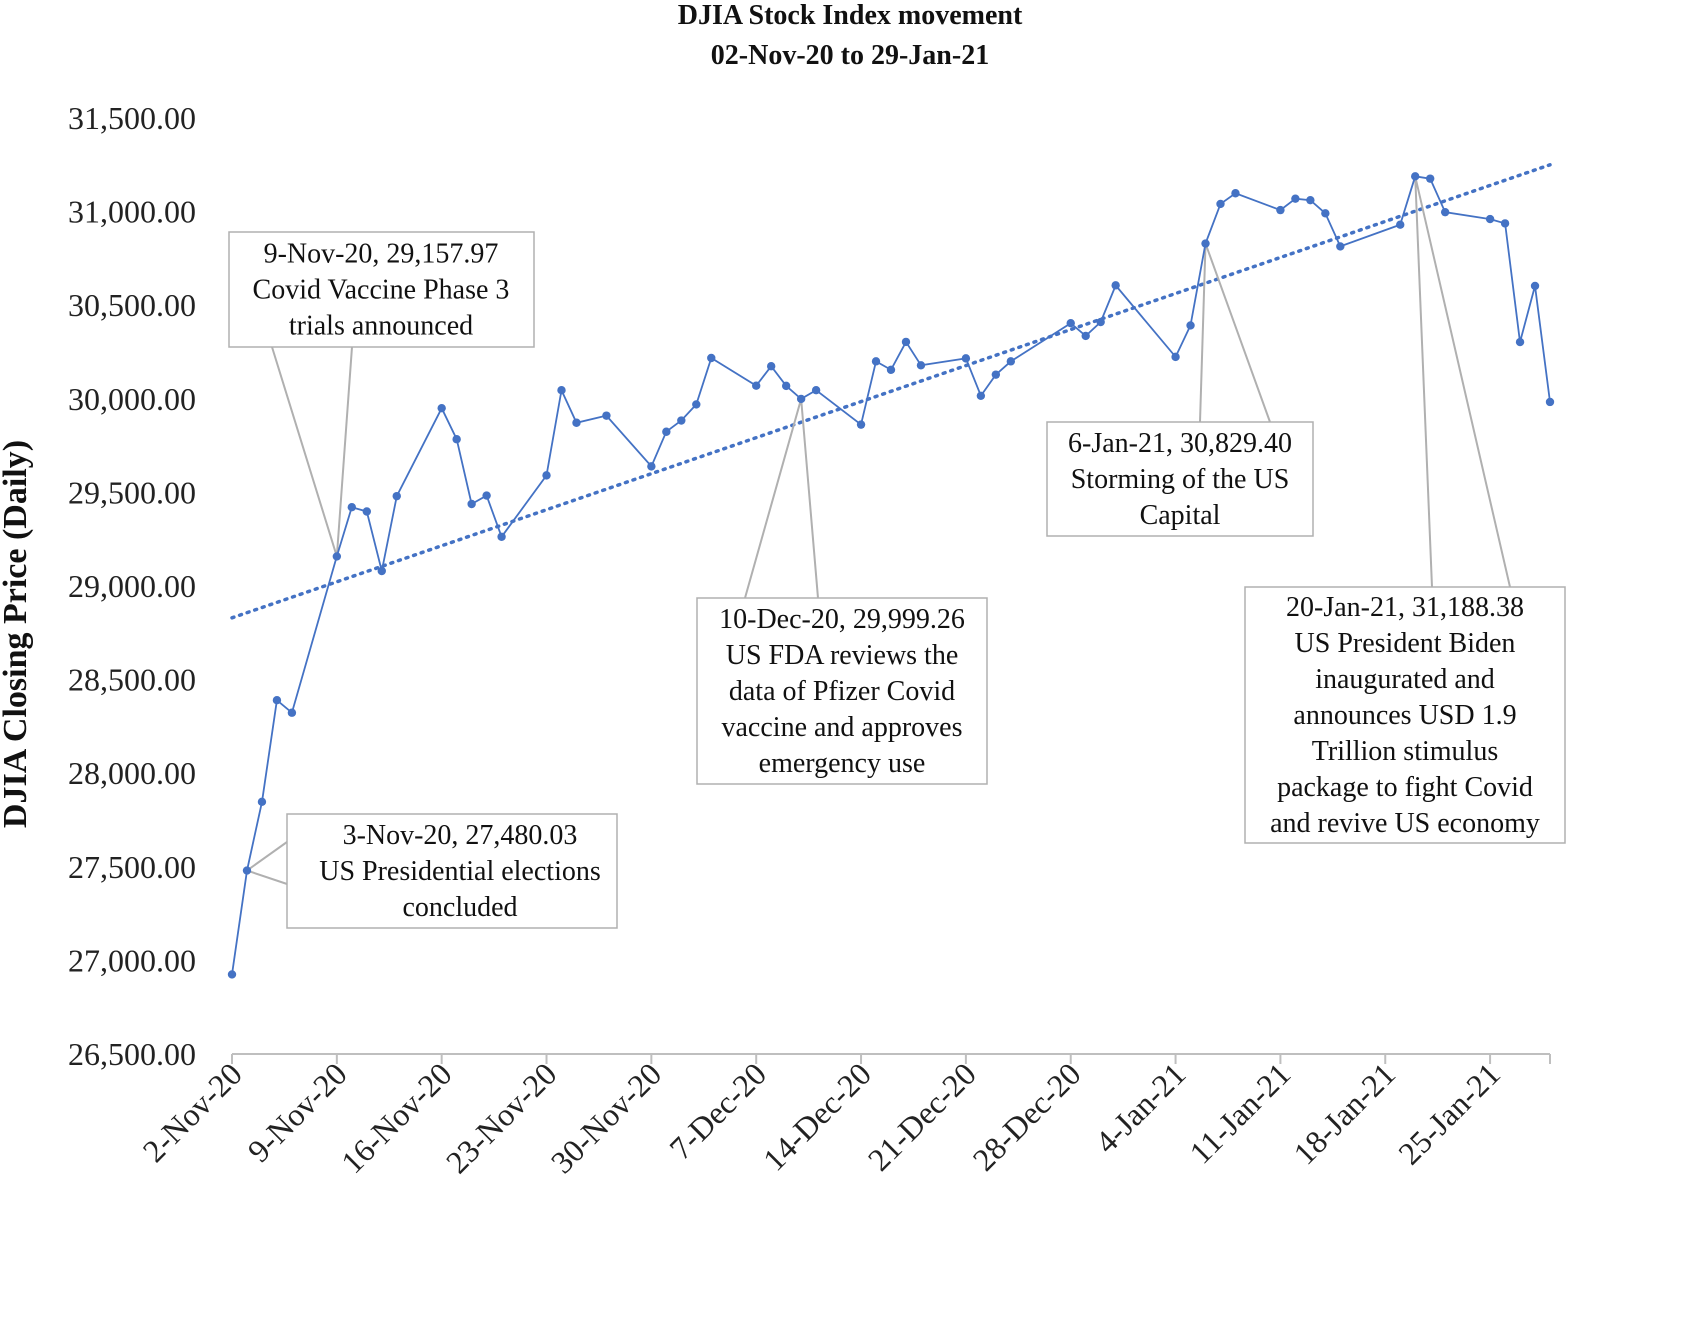 The image size is (1701, 1326). Describe the element at coordinates (817, 1116) in the screenshot. I see `x-tick-label: 14-Dec-20` at that location.